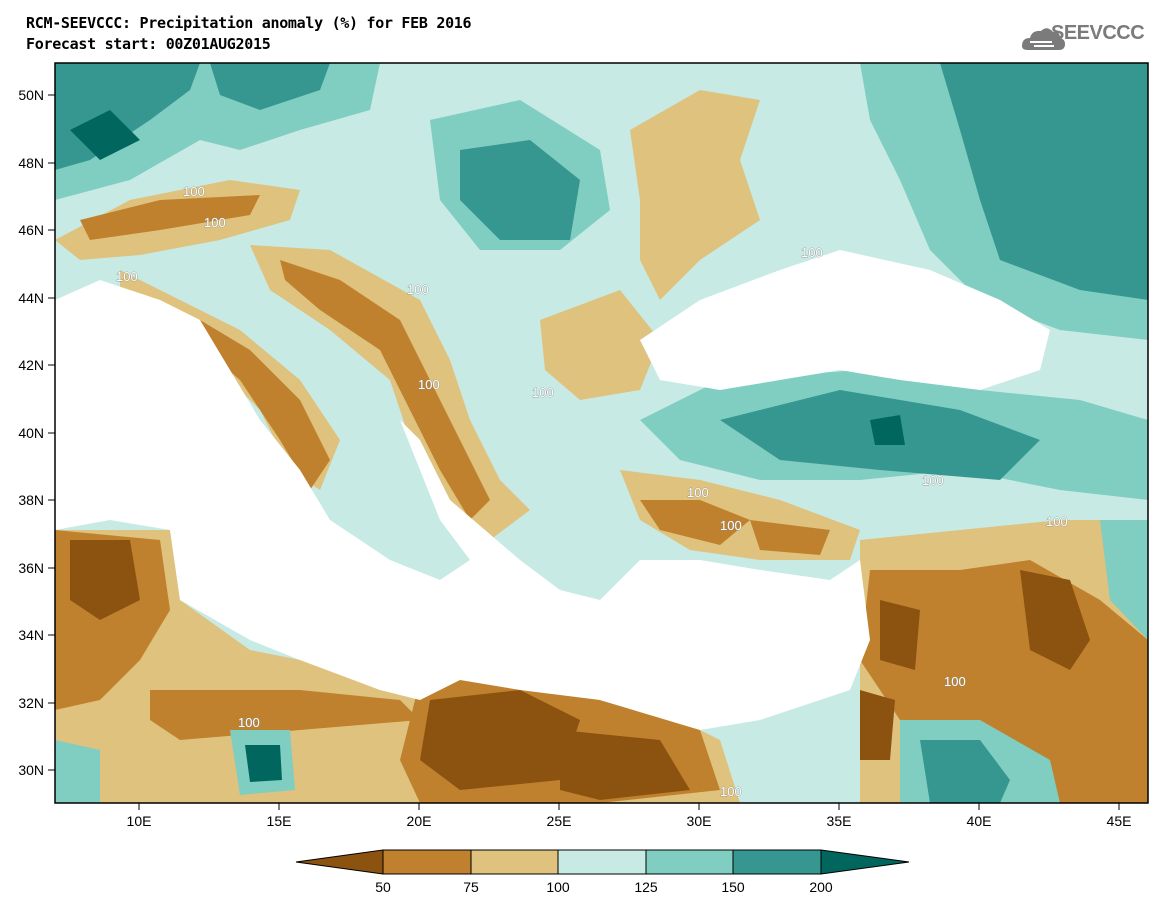  Describe the element at coordinates (31, 703) in the screenshot. I see `lat-tick-label: 32N` at that location.